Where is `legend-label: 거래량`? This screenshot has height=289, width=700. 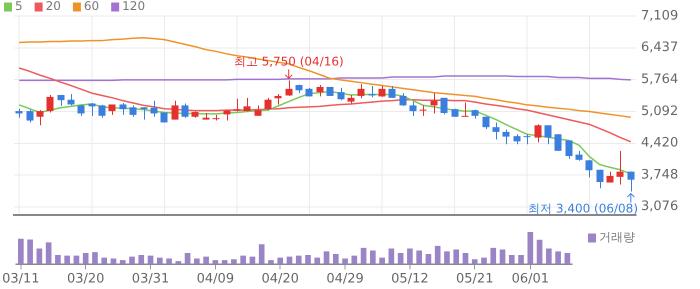 legend-label: 거래량 is located at coordinates (617, 237).